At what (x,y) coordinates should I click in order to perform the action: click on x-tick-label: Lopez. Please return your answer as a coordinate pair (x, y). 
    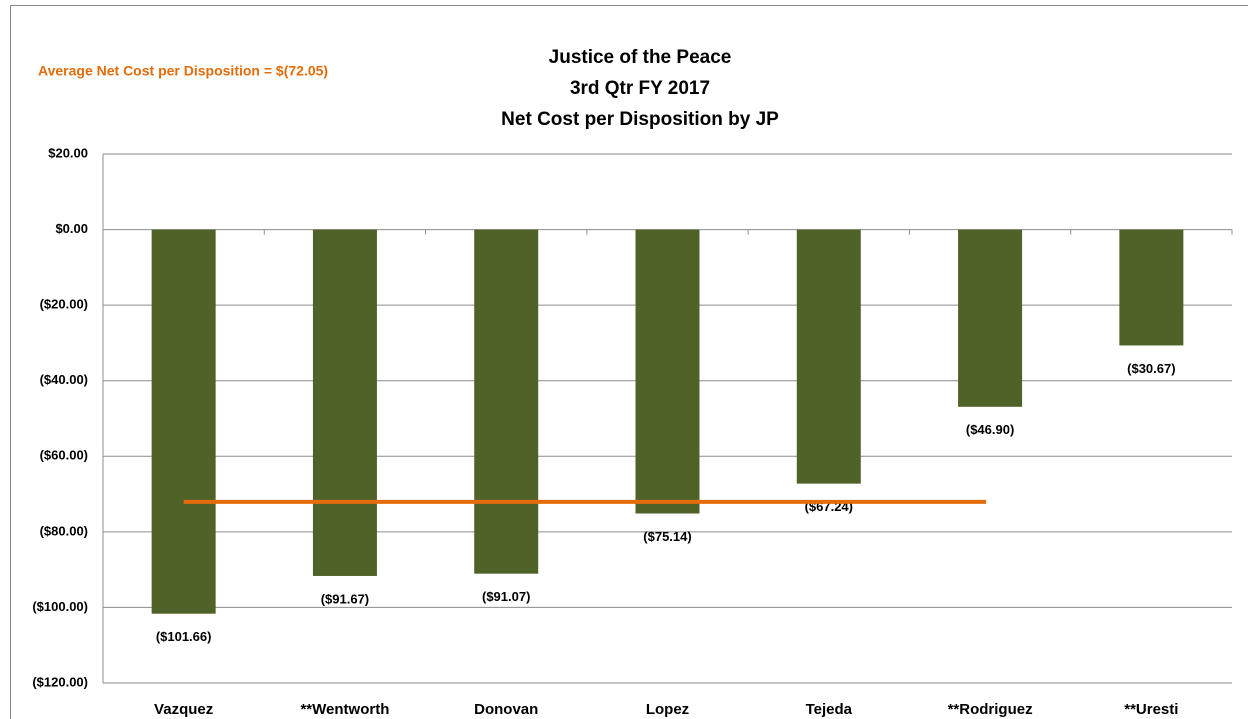
    Looking at the image, I should click on (667, 709).